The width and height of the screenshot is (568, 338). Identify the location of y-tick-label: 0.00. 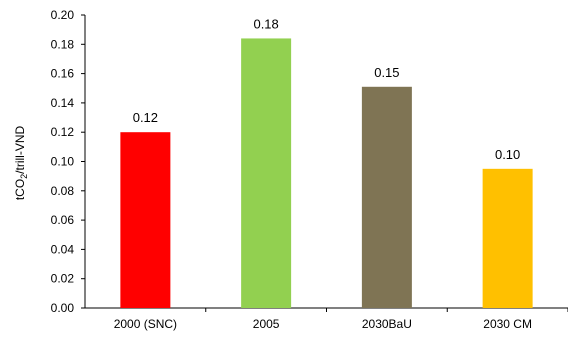
(63, 308).